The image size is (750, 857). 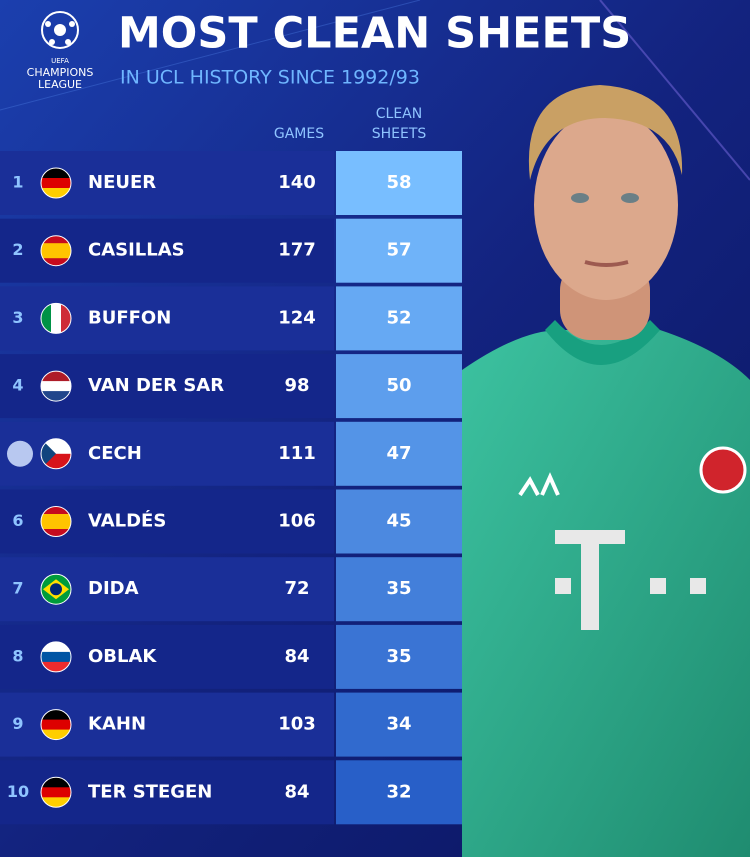 I want to click on rank: 1, so click(x=17, y=182).